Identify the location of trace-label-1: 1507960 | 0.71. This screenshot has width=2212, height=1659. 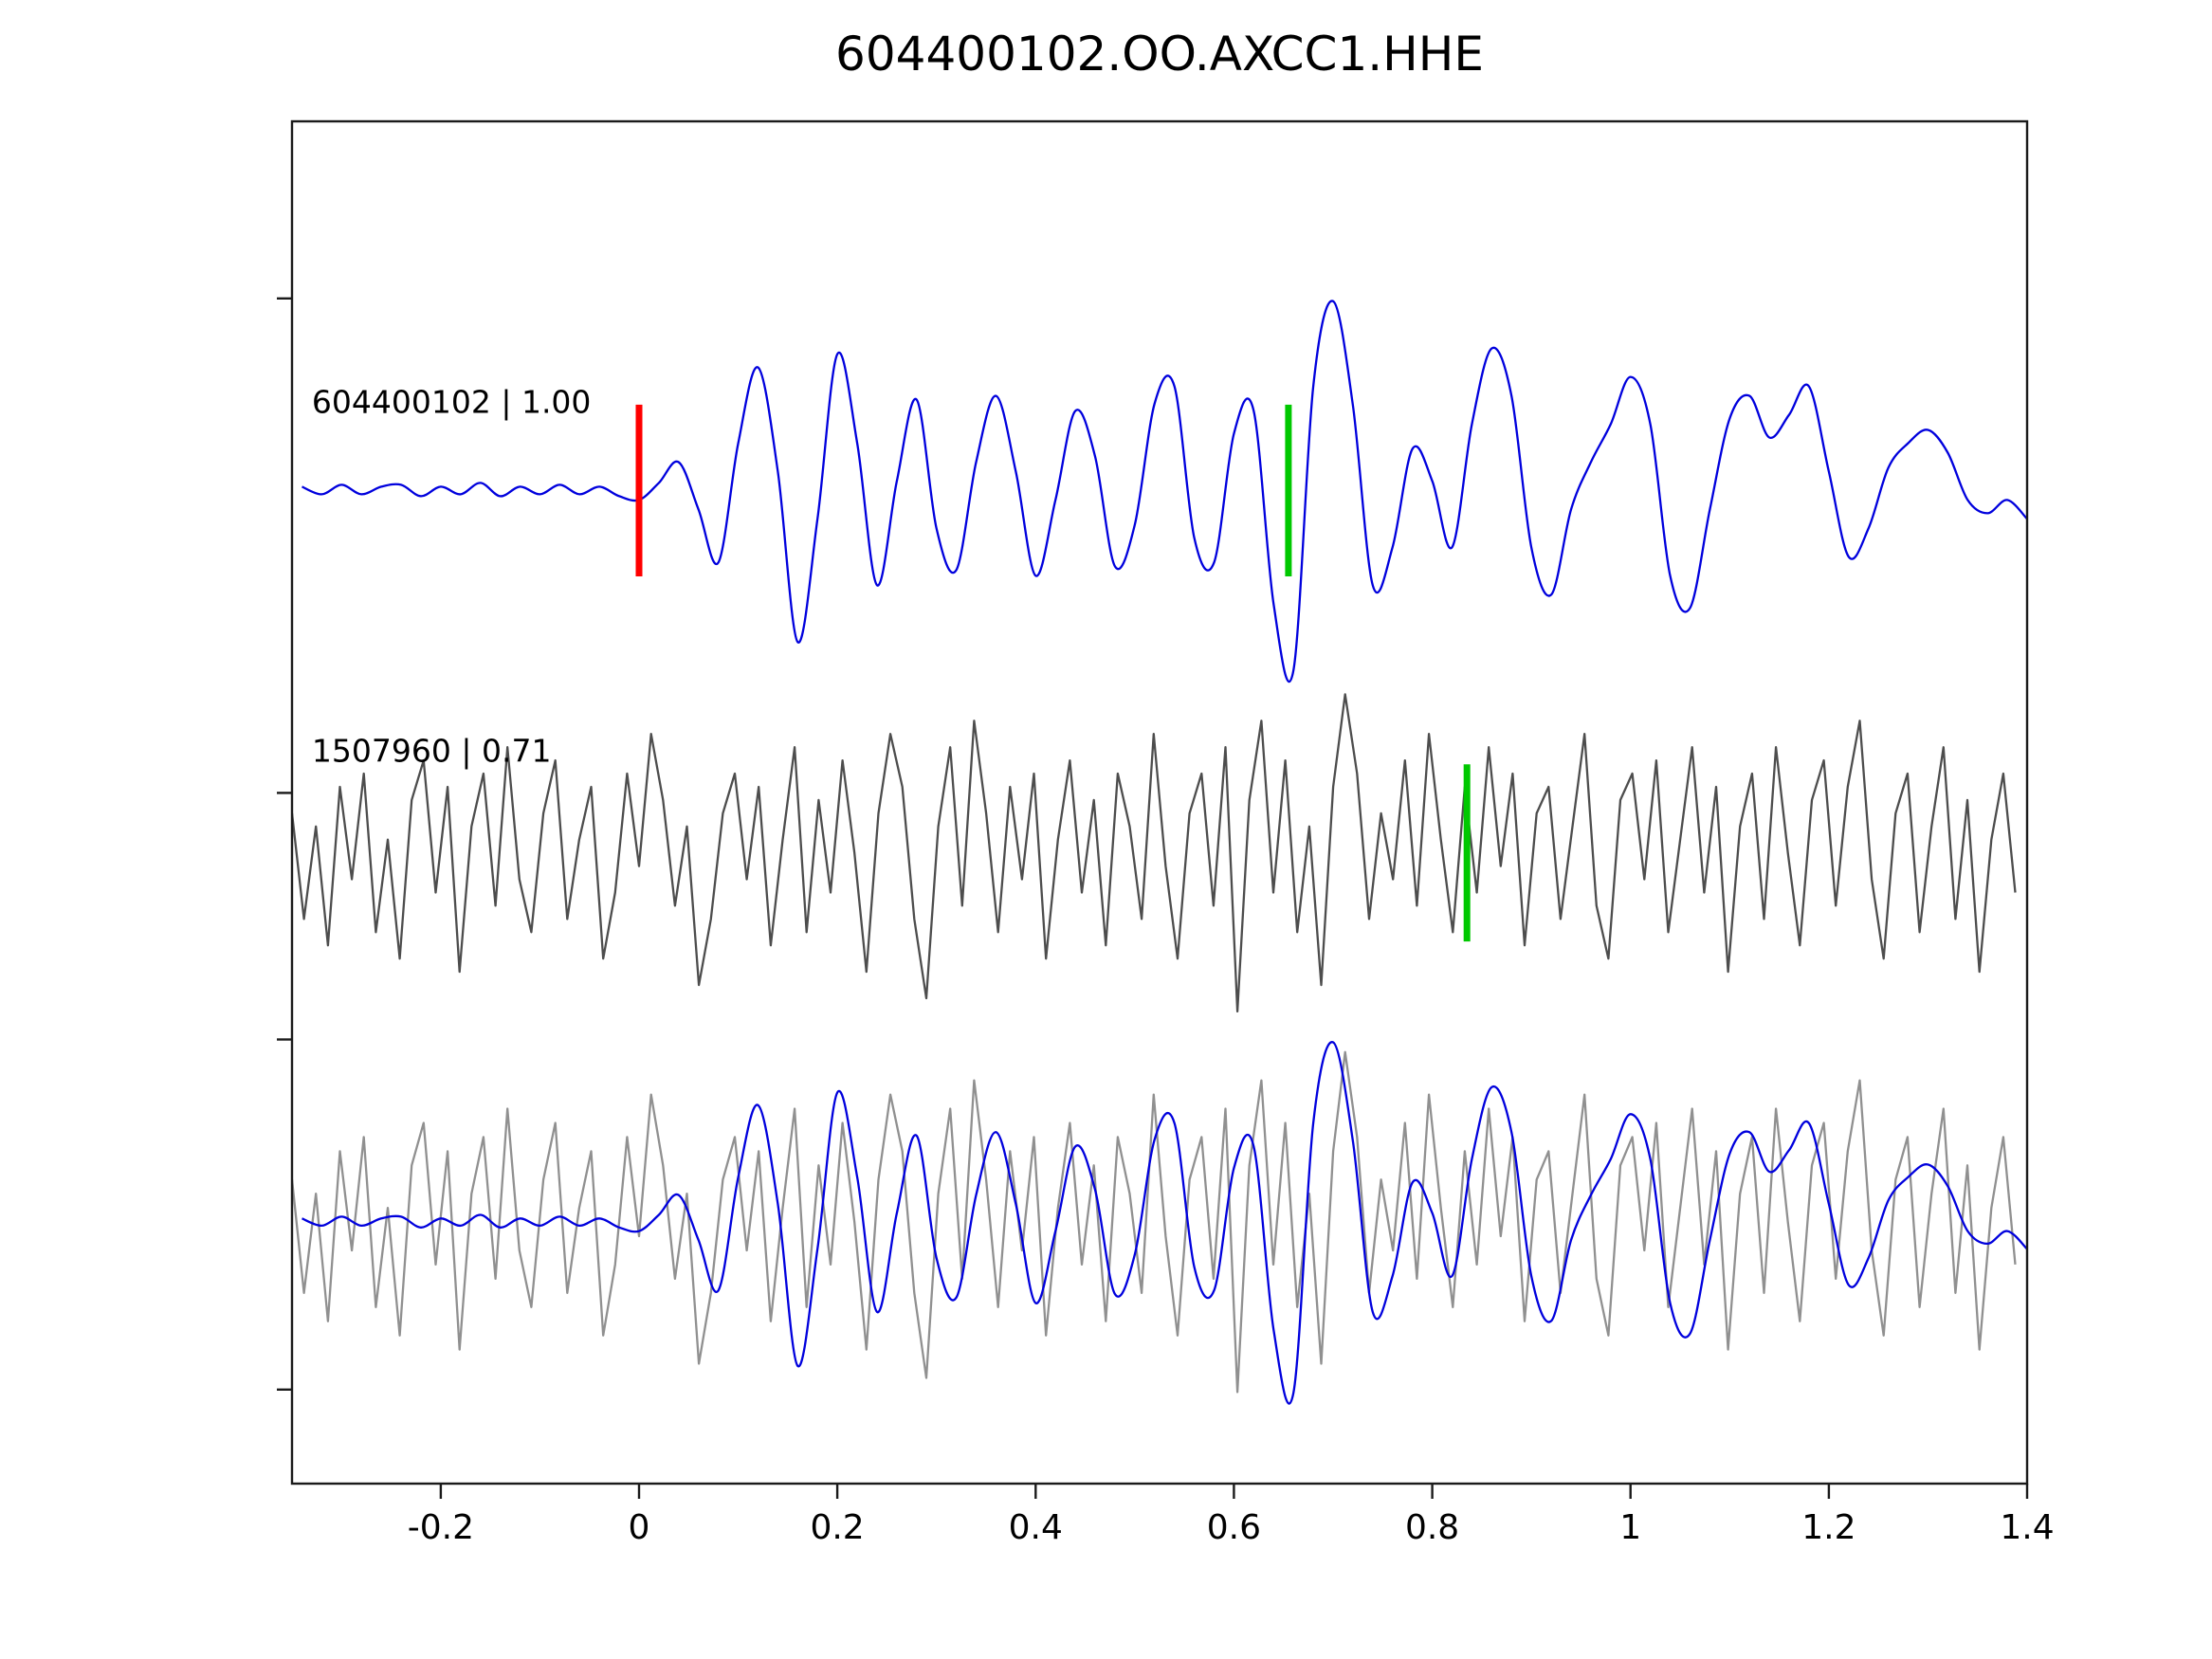
(432, 750).